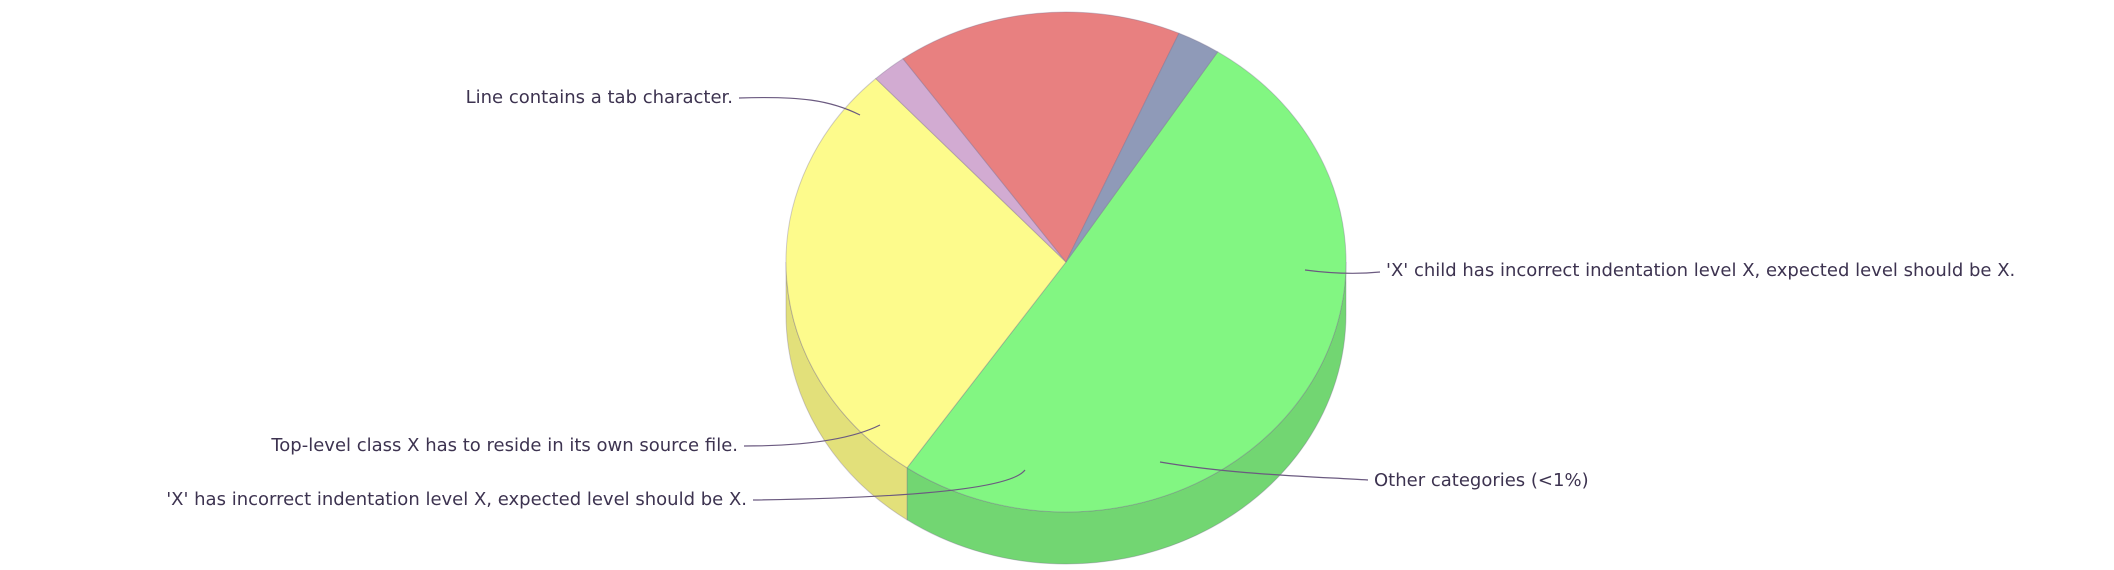  I want to click on slice-label-line-contains-a-tab-character: Line contains a tab character., so click(599, 97).